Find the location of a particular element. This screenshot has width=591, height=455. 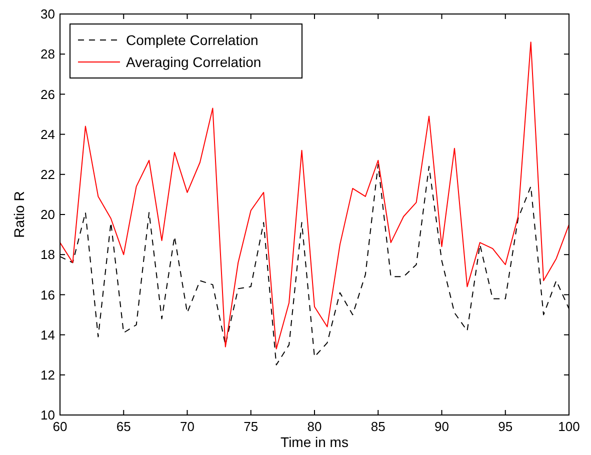

y-tick-label: 16 is located at coordinates (47, 294).